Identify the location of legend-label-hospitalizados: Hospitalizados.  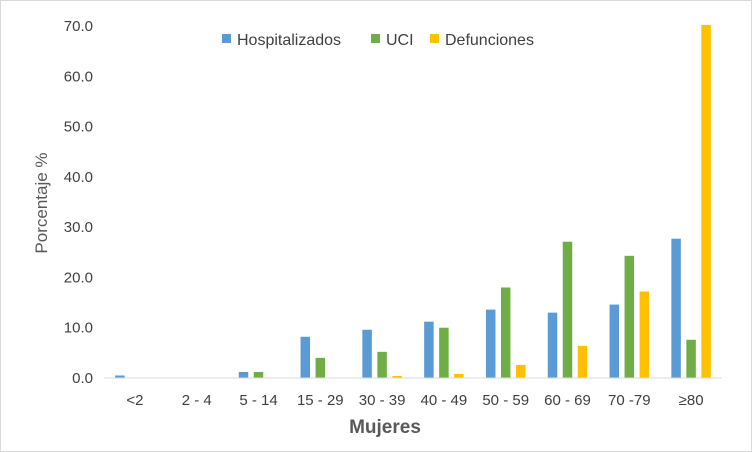
(289, 40).